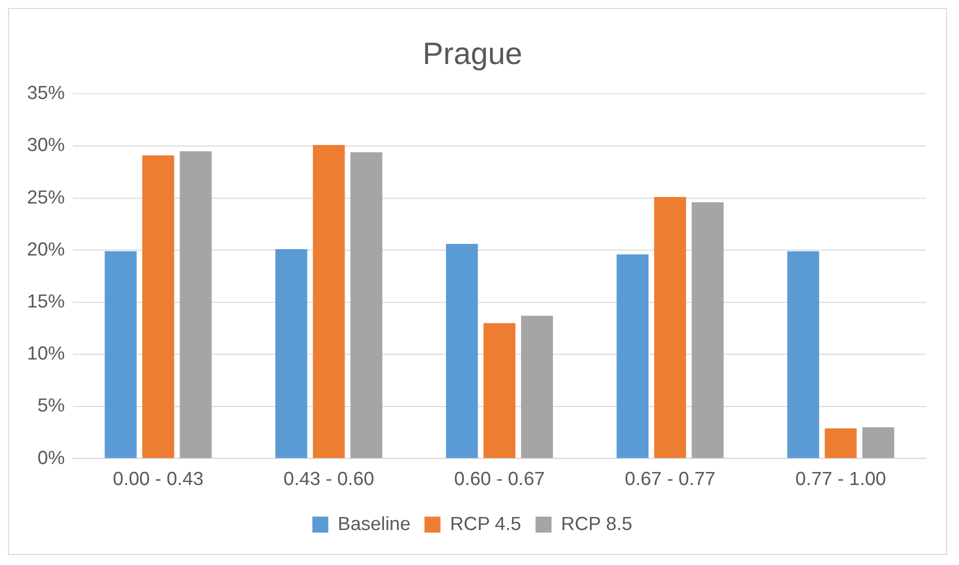 Image resolution: width=959 pixels, height=565 pixels. I want to click on y-tick-label: 30%, so click(46, 145).